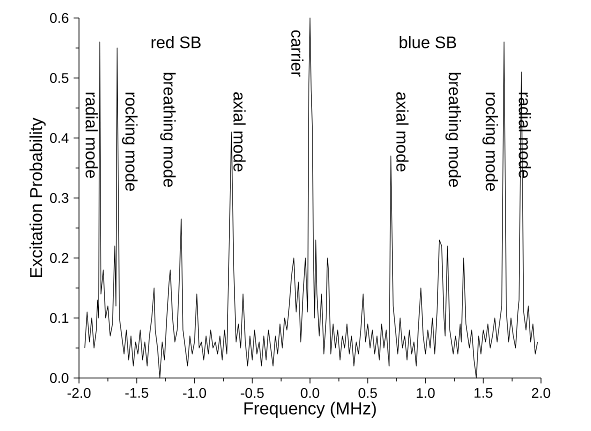 The height and width of the screenshot is (431, 591). What do you see at coordinates (310, 393) in the screenshot?
I see `x-tick-label: 0.0` at bounding box center [310, 393].